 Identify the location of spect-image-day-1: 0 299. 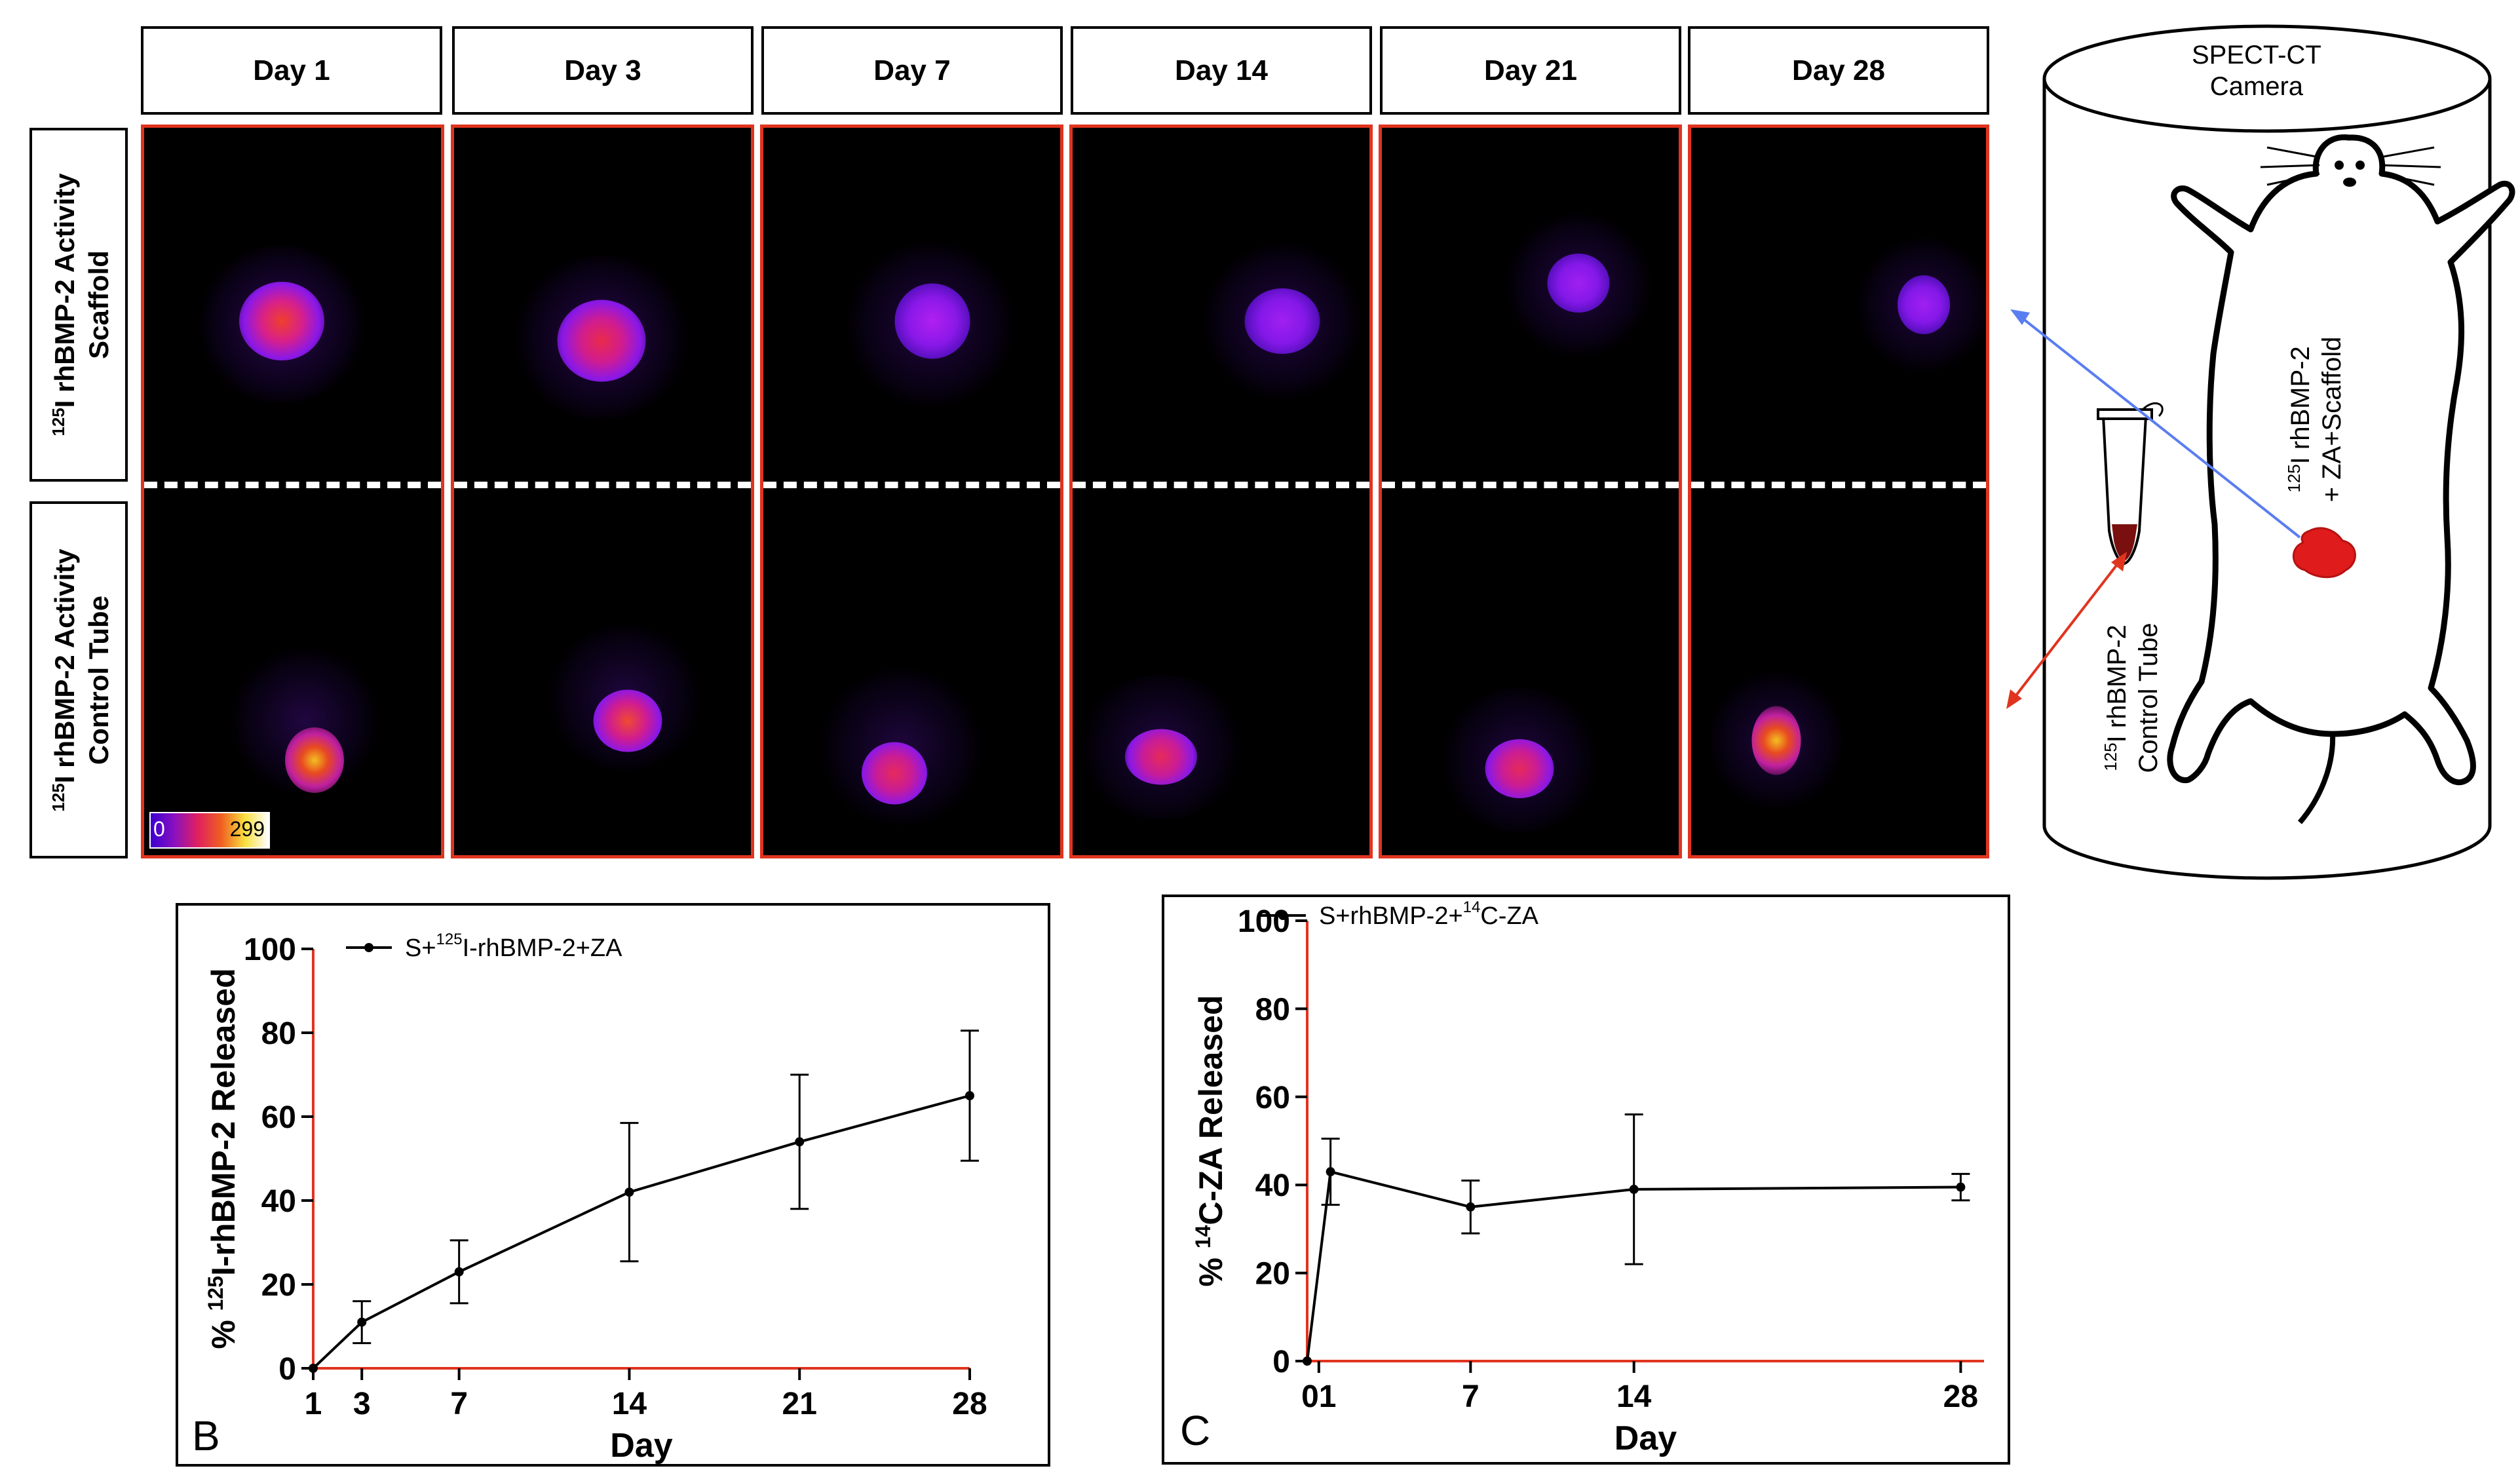
(292, 492).